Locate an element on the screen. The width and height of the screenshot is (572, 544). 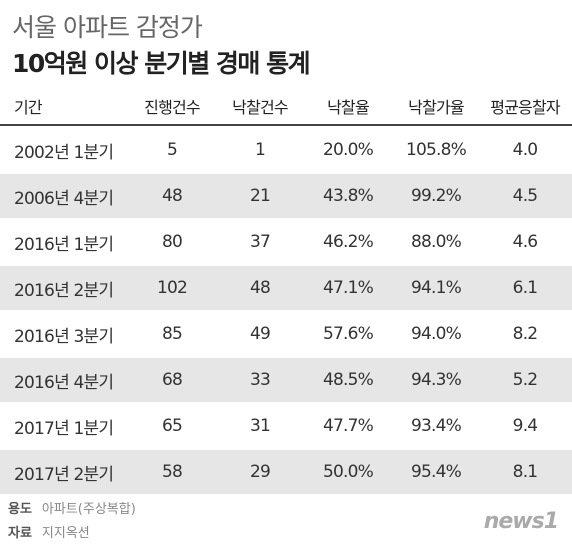
header-cell: 낙찰가율 is located at coordinates (436, 107).